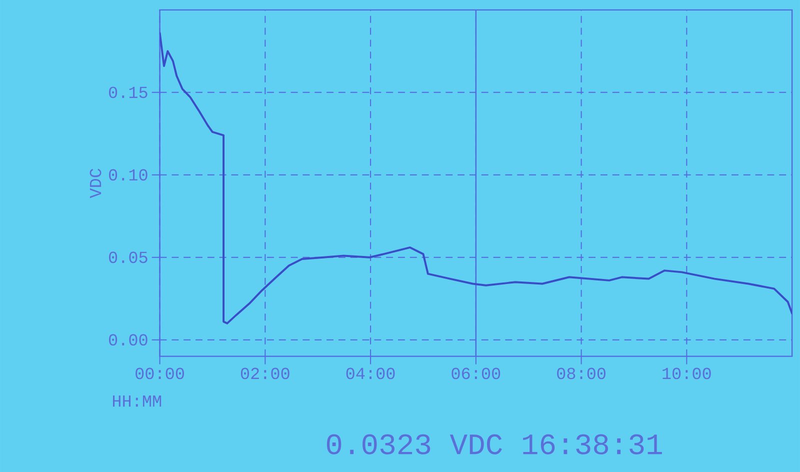 The width and height of the screenshot is (800, 472). What do you see at coordinates (128, 257) in the screenshot?
I see `y-tick-label: 0.05` at bounding box center [128, 257].